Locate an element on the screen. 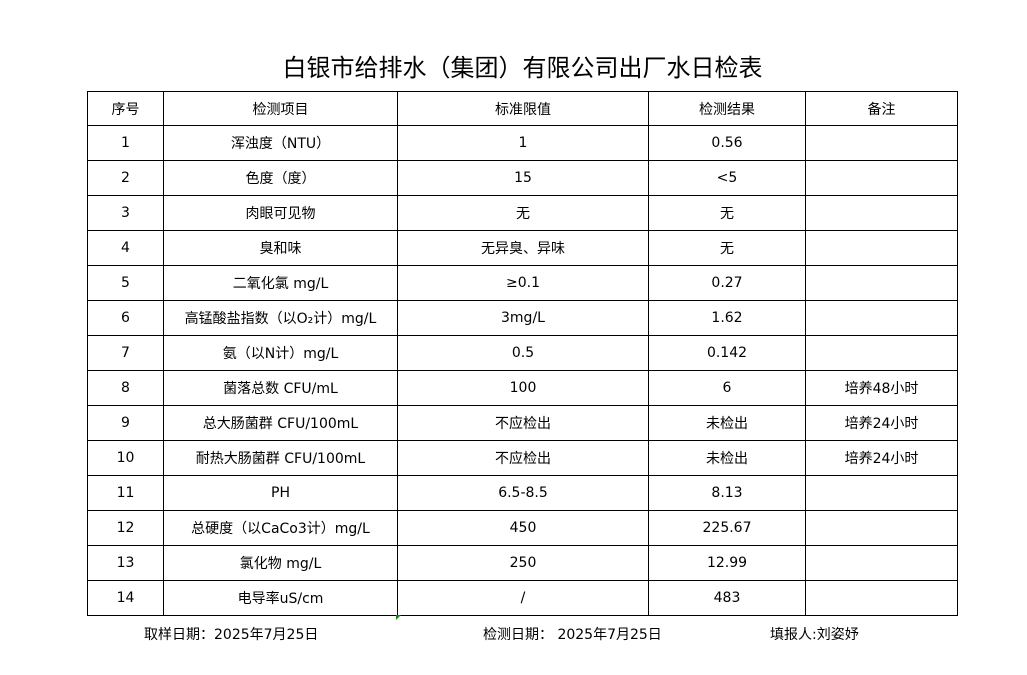 The image size is (1027, 675). column-header-standard: 标准限值 is located at coordinates (523, 108).